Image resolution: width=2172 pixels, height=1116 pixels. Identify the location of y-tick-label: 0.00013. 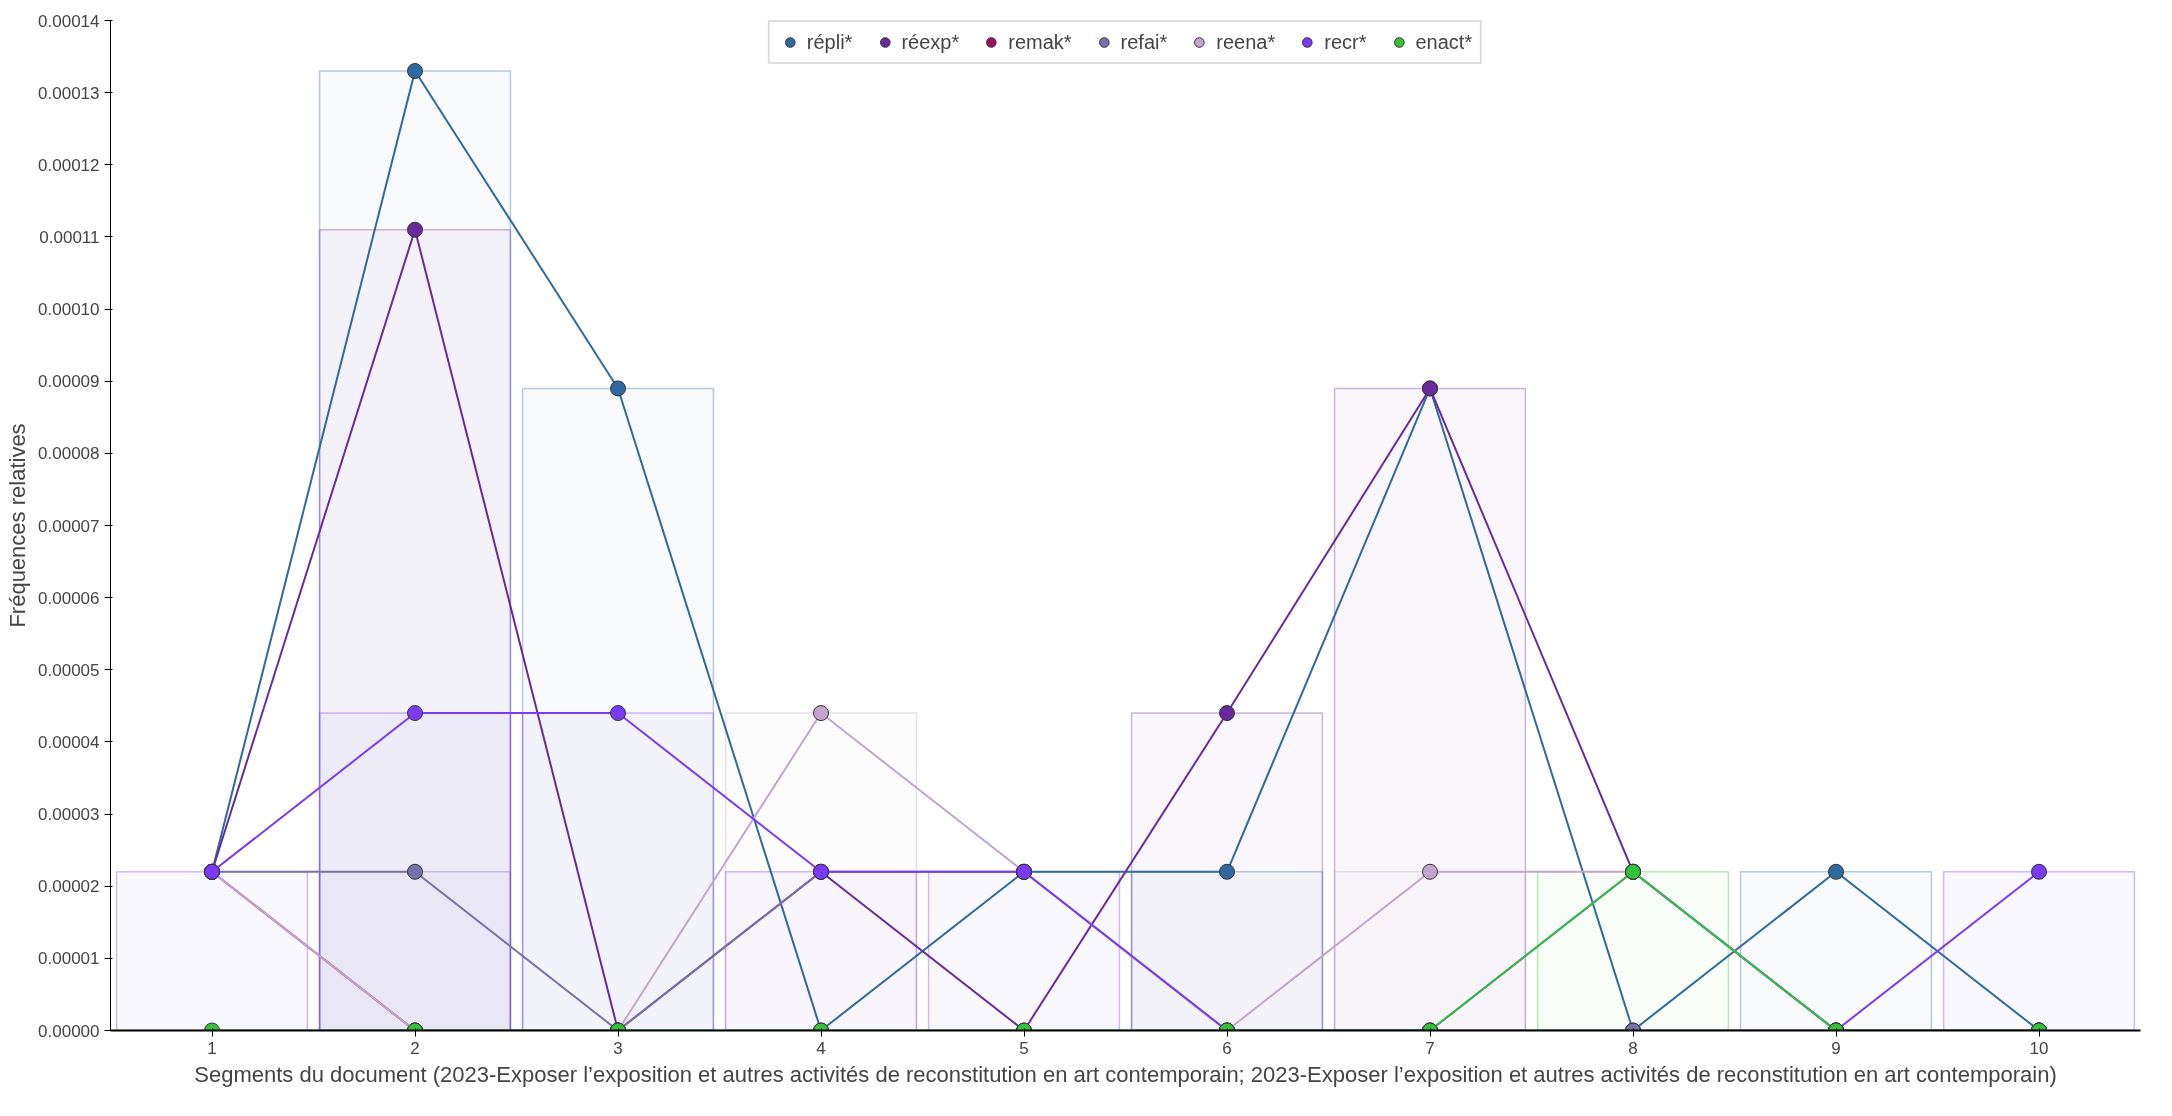
(69, 93).